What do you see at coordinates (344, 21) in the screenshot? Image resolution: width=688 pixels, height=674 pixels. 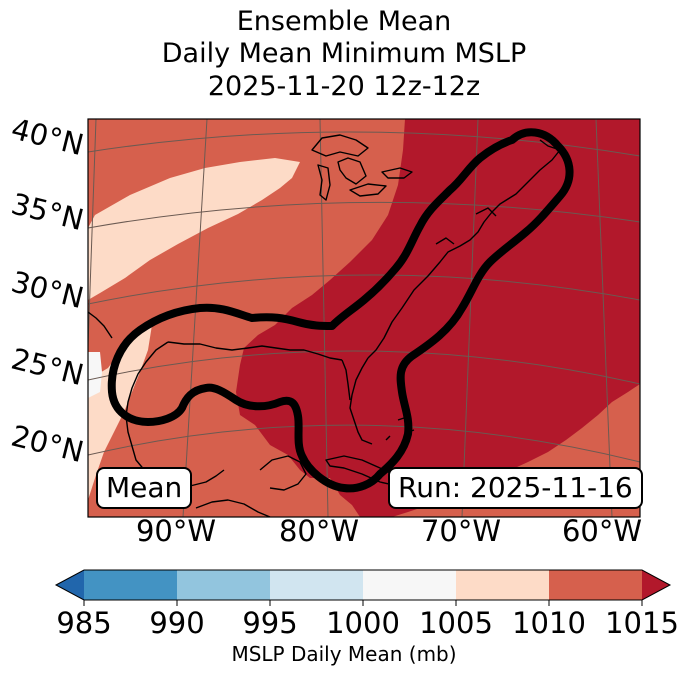 I see `title-line-1: Ensemble Mean` at bounding box center [344, 21].